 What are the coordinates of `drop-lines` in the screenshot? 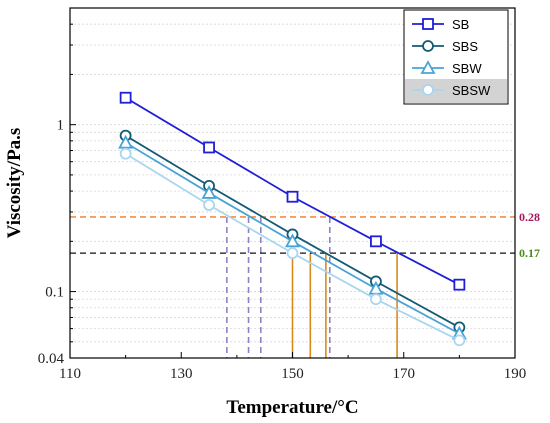 It's located at (312, 287).